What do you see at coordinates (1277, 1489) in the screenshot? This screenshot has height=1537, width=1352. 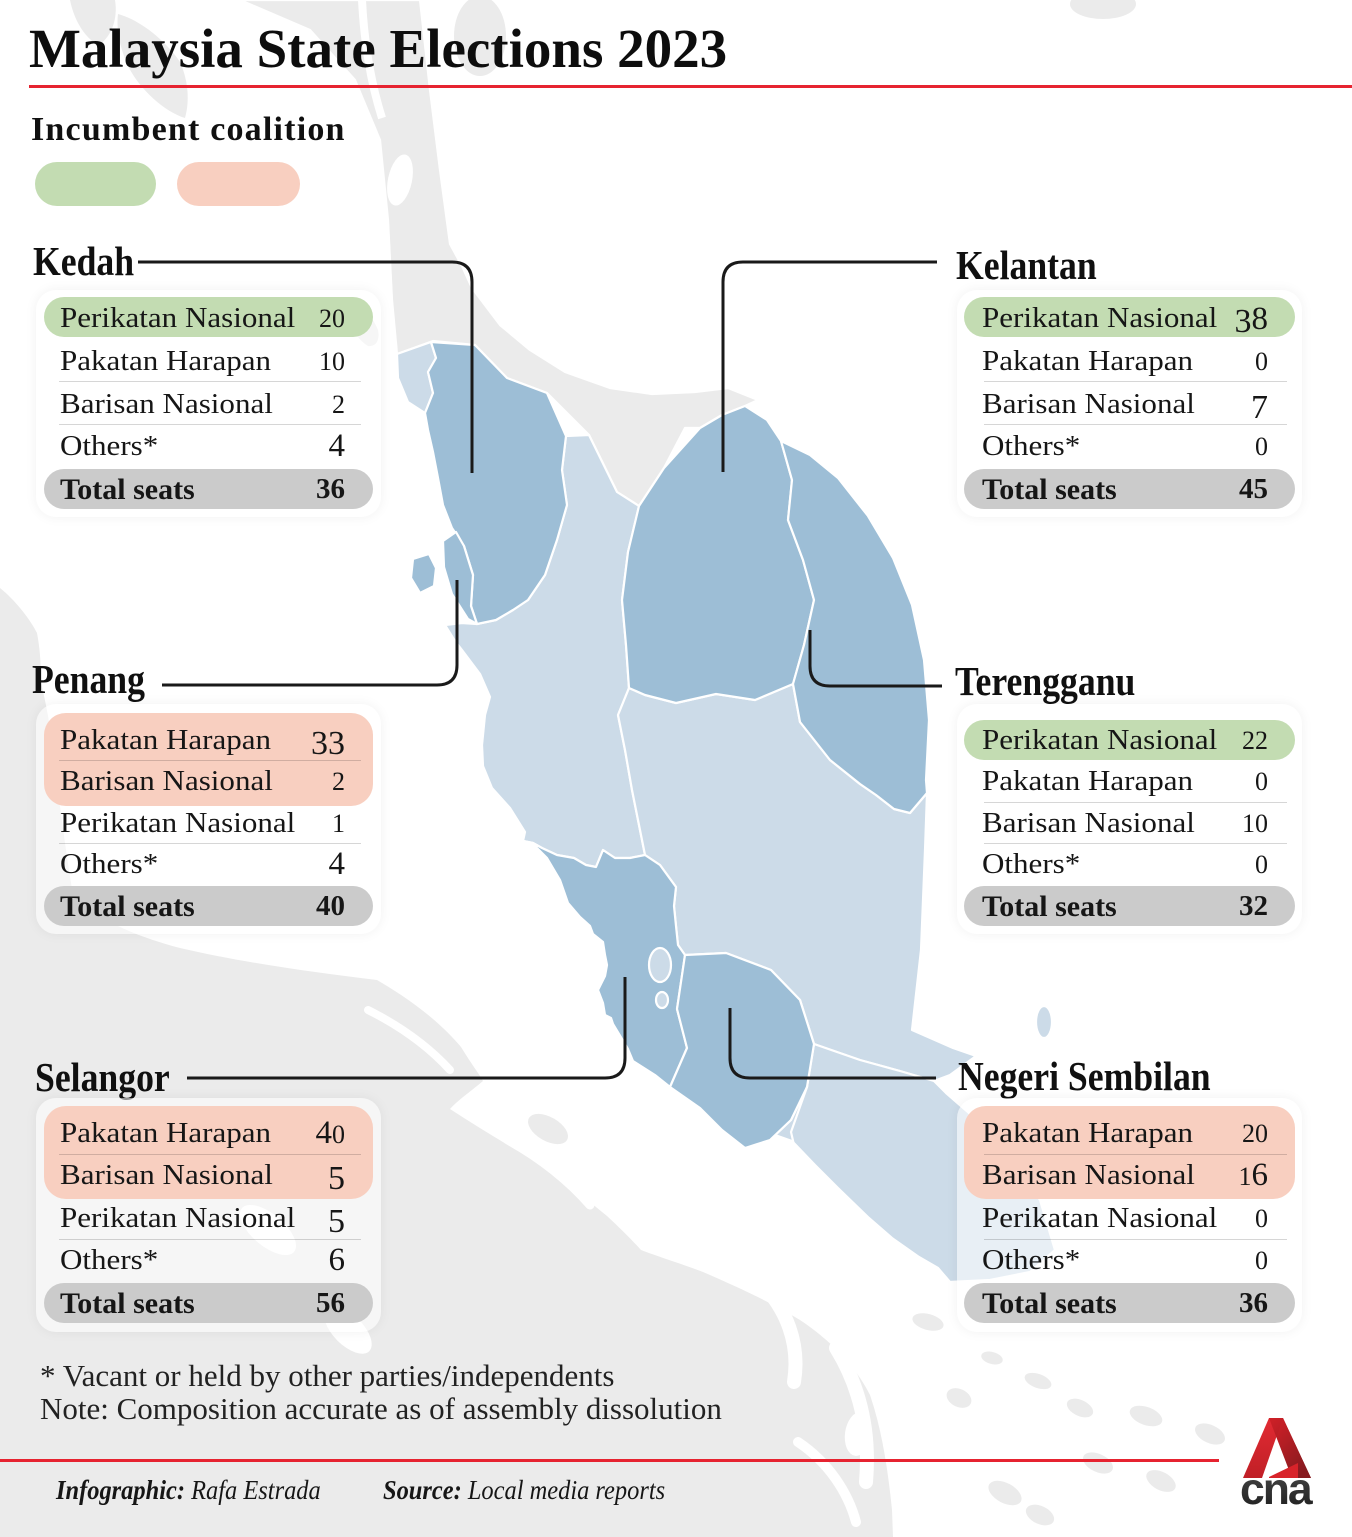 I see `svg-text: cna` at bounding box center [1277, 1489].